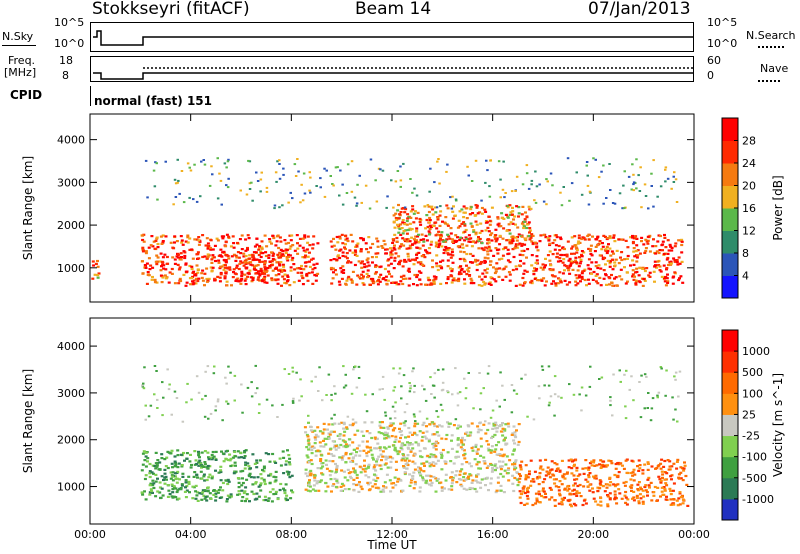 The image size is (800, 554). Describe the element at coordinates (639, 9) in the screenshot. I see `date-label: 07/Jan/2013` at that location.